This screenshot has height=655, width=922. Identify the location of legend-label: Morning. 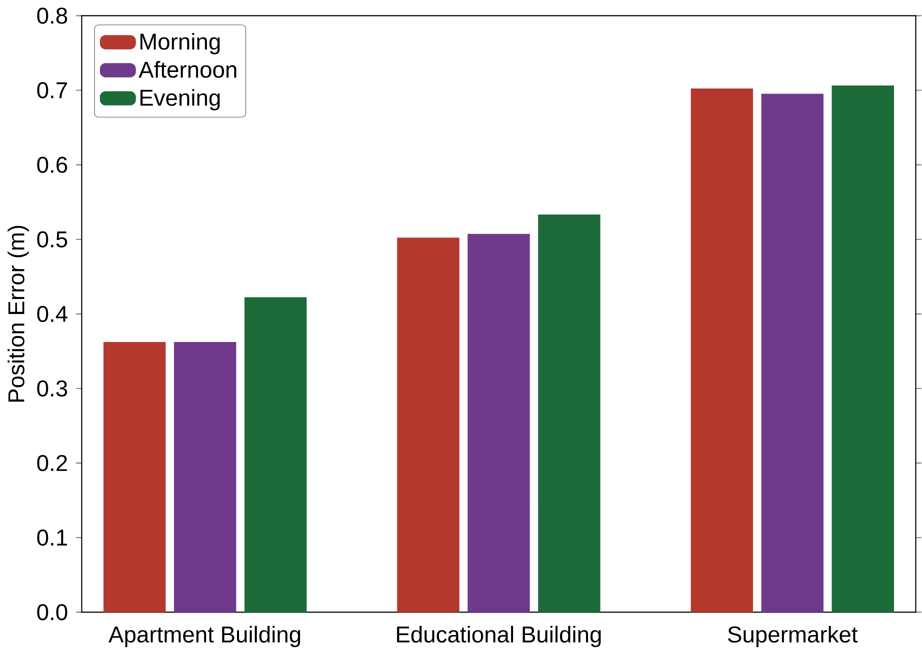
(180, 43).